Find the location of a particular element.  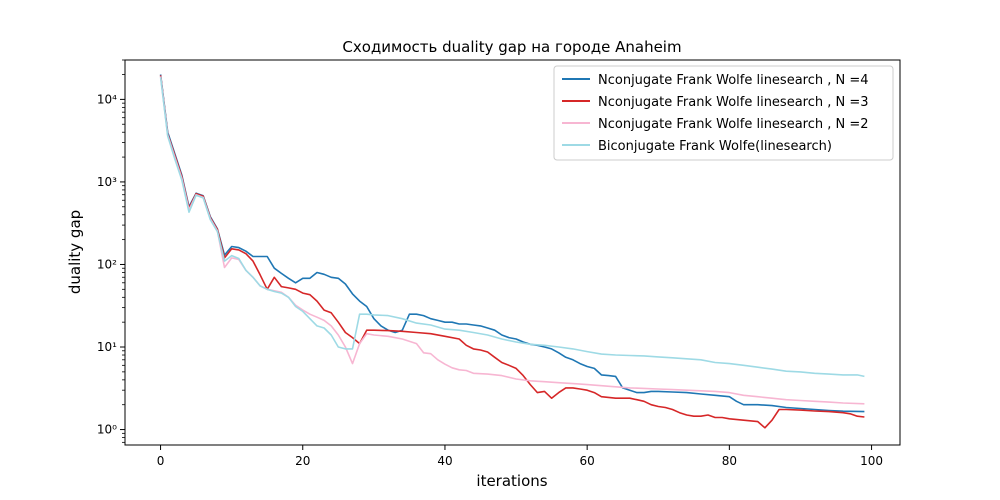

legend-entry: Nconjugate Frank Wolfe linesearch , N =4 is located at coordinates (733, 80).